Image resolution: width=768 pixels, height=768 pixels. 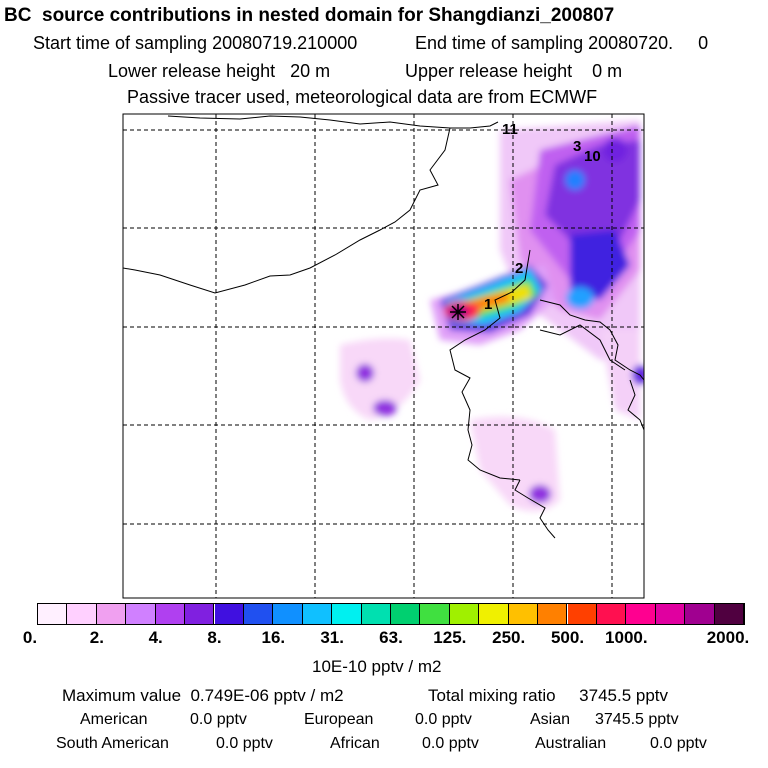 I want to click on american-label: American, so click(x=114, y=719).